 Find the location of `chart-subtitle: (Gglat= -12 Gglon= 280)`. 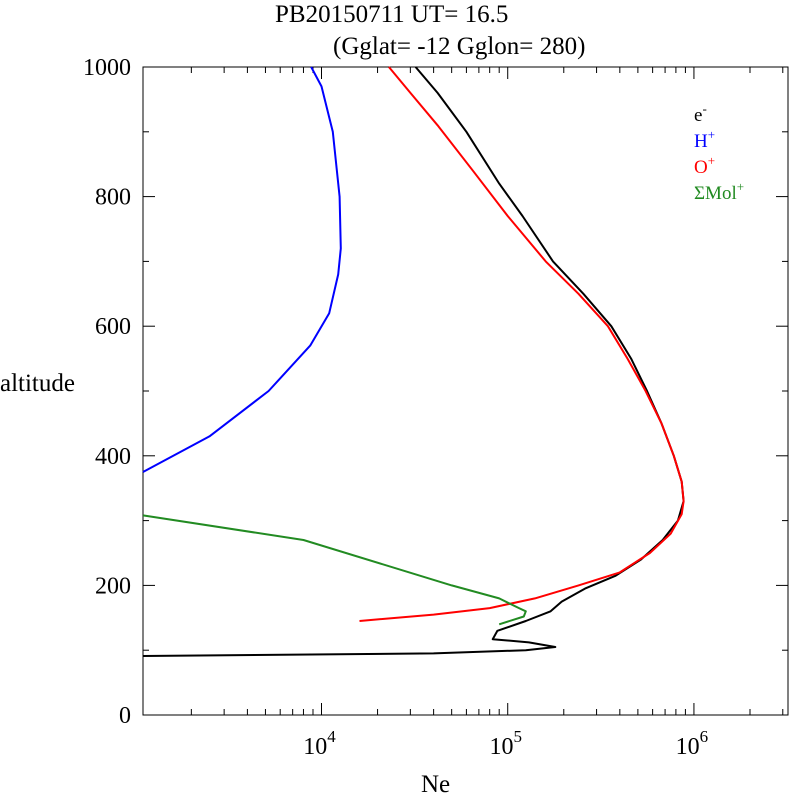

chart-subtitle: (Gglat= -12 Gglon= 280) is located at coordinates (459, 46).